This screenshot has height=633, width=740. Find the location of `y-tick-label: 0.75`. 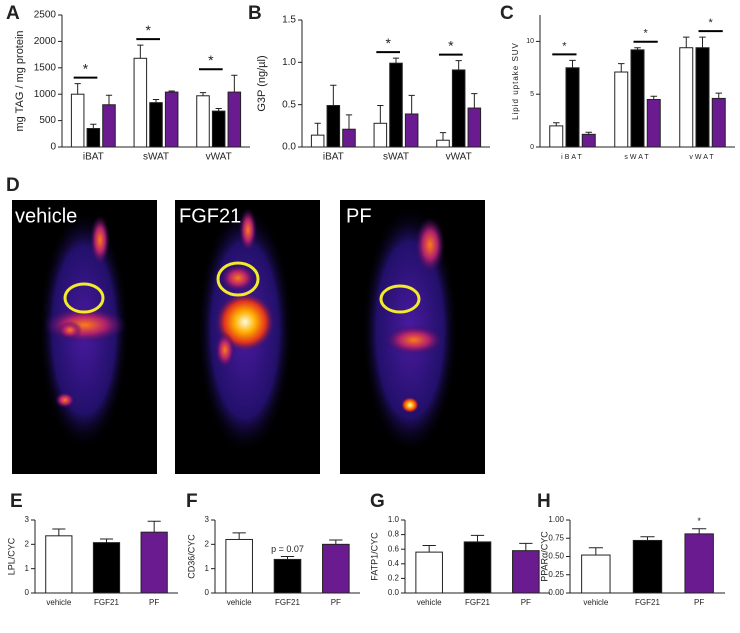

y-tick-label: 0.75 is located at coordinates (556, 537).